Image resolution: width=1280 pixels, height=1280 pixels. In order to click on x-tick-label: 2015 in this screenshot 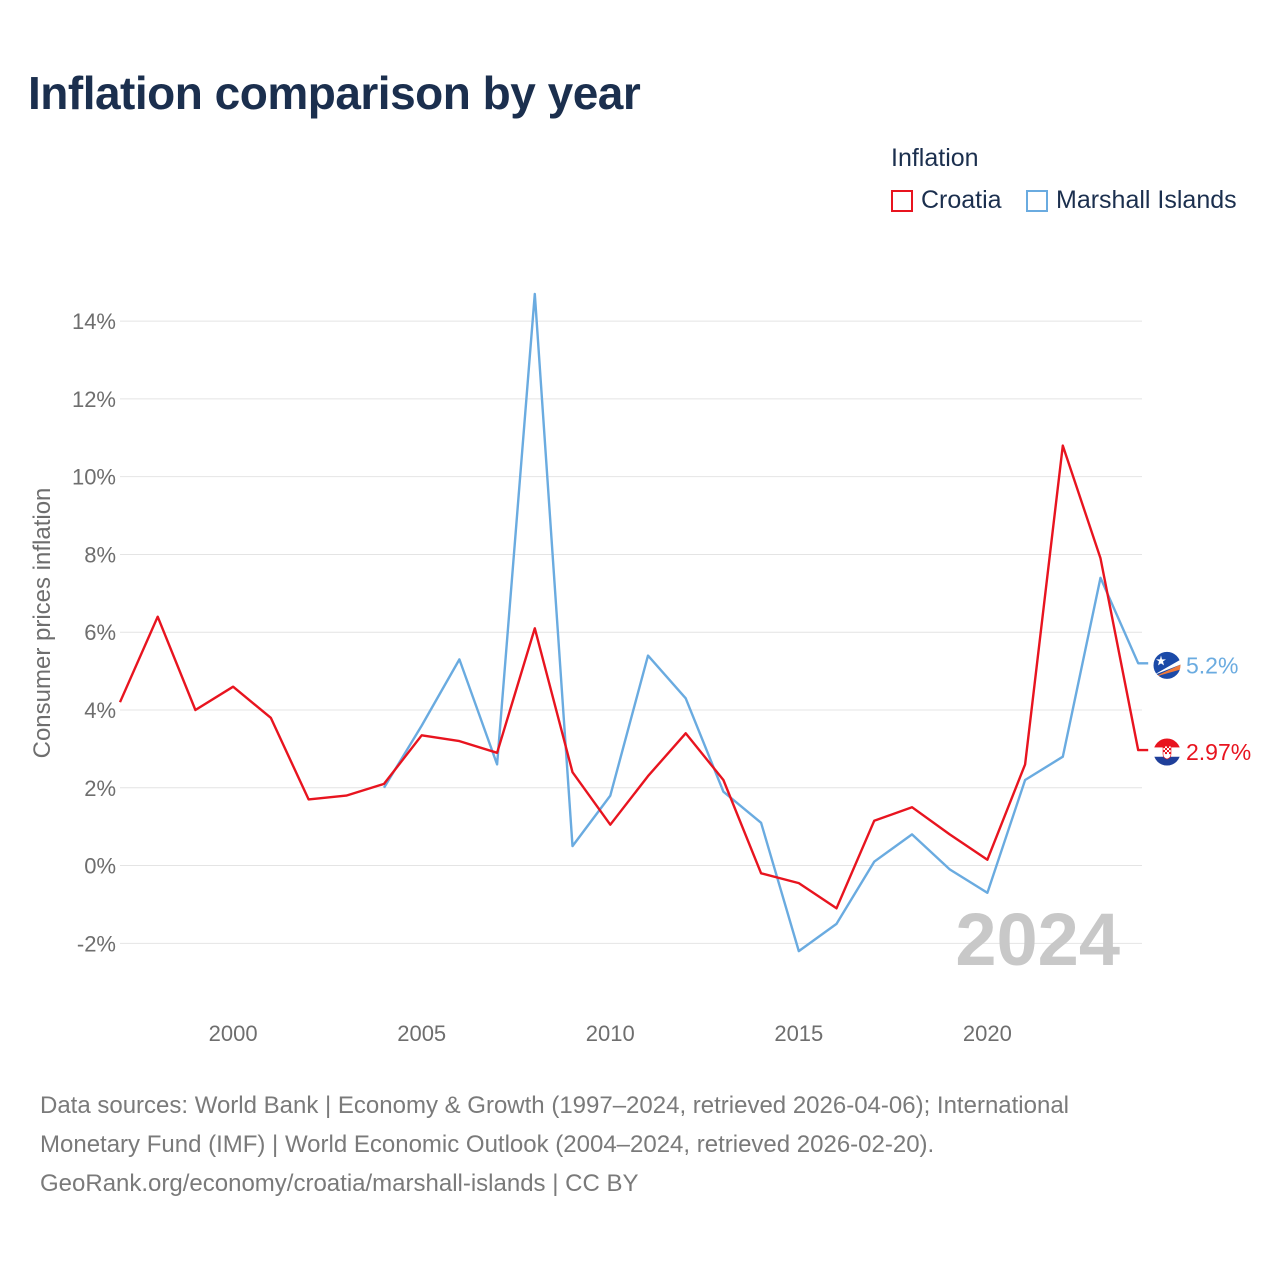, I will do `click(798, 1033)`.